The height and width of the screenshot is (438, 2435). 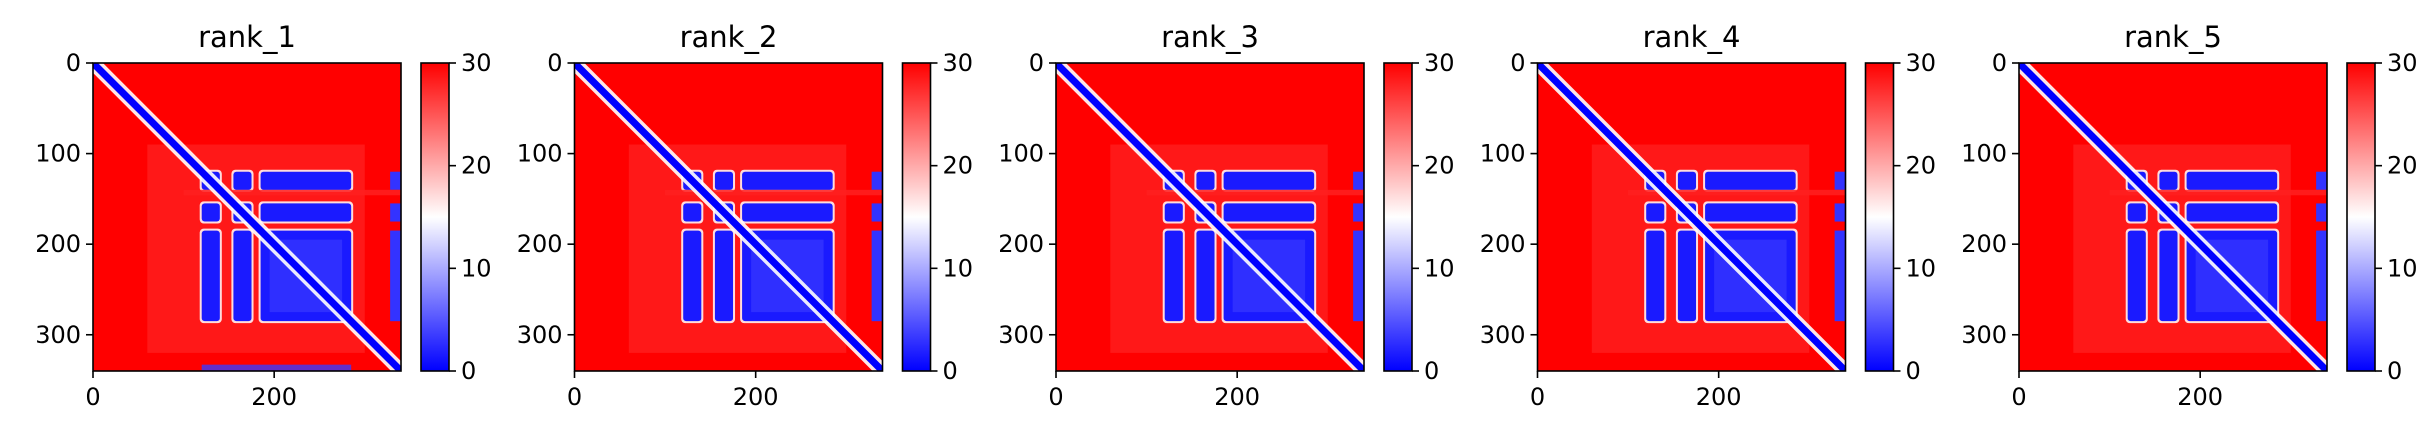 I want to click on chart-title: rank_4, so click(x=1692, y=37).